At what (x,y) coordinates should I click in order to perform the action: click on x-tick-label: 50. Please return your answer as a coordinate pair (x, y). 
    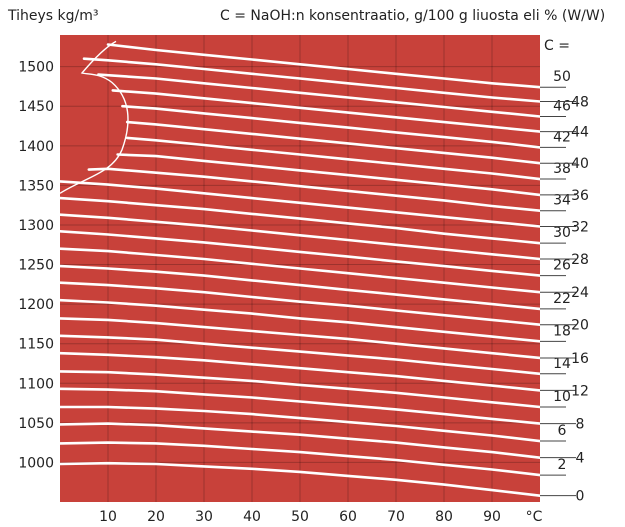
    Looking at the image, I should click on (300, 517).